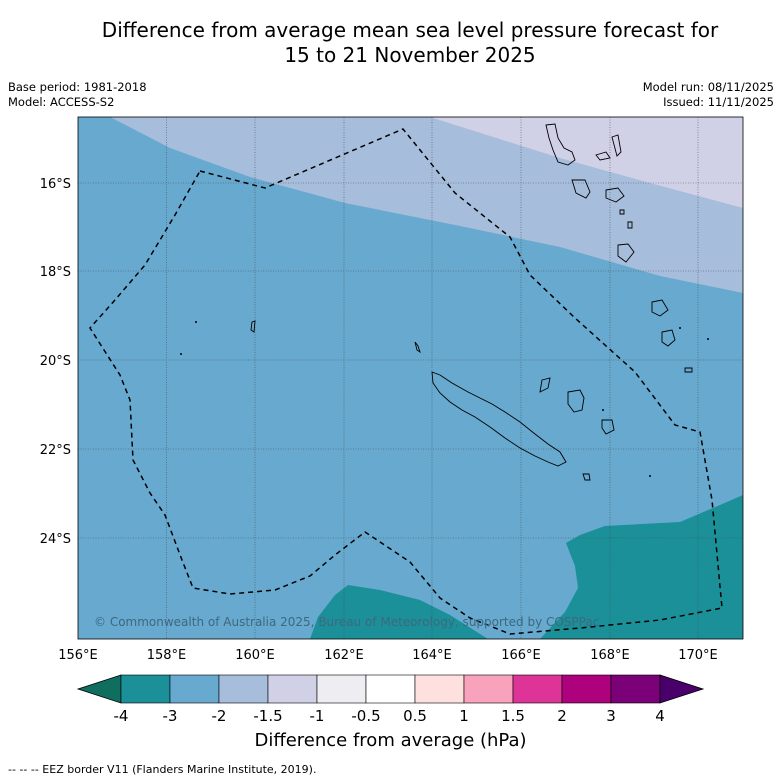 This screenshot has height=781, width=781. What do you see at coordinates (77, 87) in the screenshot?
I see `base-period: Base period: 1981-2018` at bounding box center [77, 87].